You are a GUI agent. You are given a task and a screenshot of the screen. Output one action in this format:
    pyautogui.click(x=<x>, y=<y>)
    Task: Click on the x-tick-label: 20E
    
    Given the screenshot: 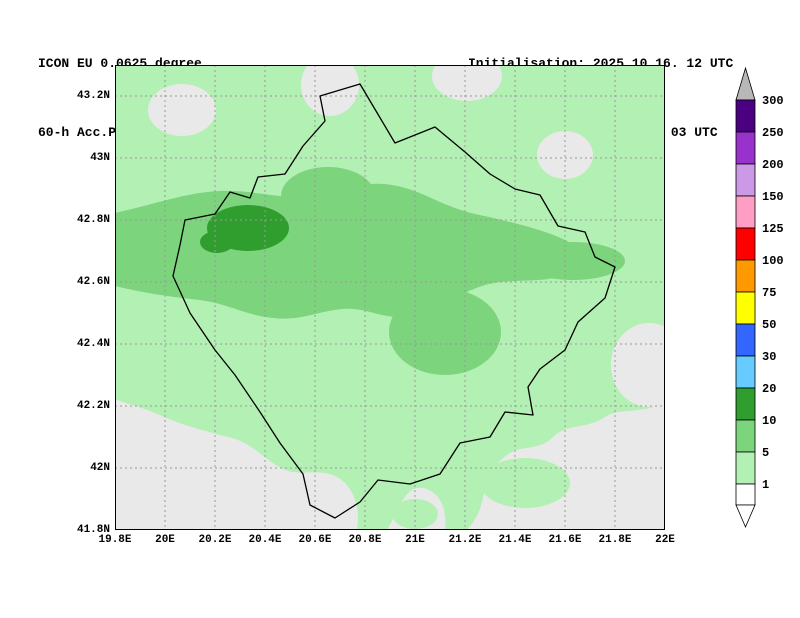 What is the action you would take?
    pyautogui.click(x=165, y=540)
    